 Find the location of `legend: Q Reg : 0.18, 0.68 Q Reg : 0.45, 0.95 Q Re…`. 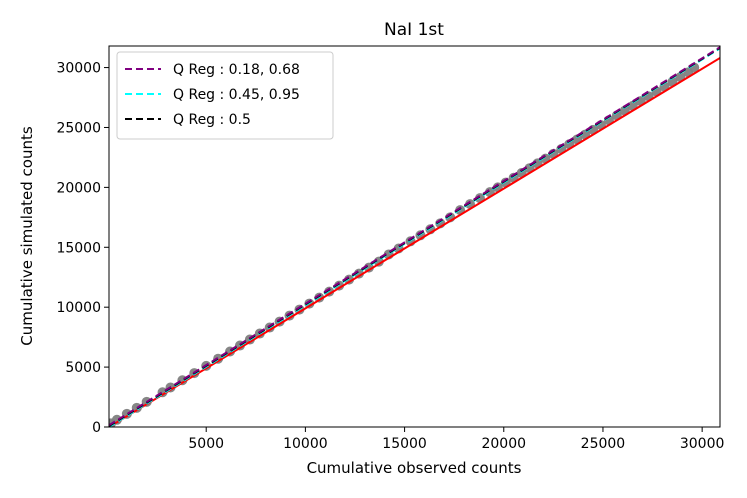

legend: Q Reg : 0.18, 0.68 Q Reg : 0.45, 0.95 Q Re… is located at coordinates (225, 95).